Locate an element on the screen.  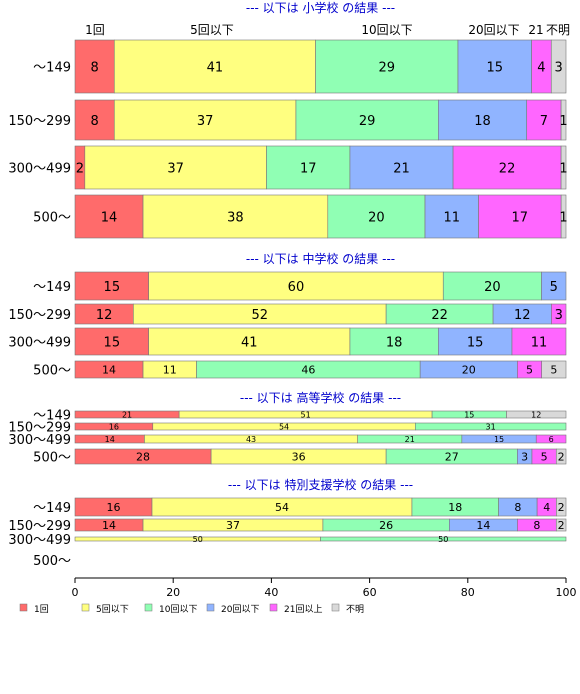
x-tick-label: 100 is located at coordinates (566, 592).